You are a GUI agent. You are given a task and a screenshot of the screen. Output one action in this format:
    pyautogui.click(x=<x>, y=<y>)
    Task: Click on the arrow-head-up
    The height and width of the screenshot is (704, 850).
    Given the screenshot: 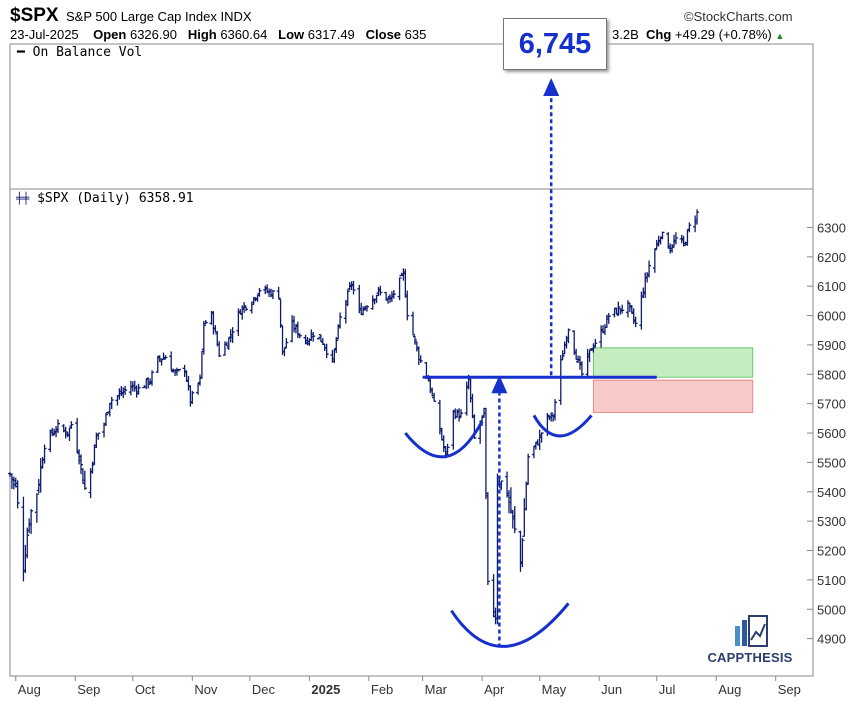 What is the action you would take?
    pyautogui.click(x=499, y=384)
    